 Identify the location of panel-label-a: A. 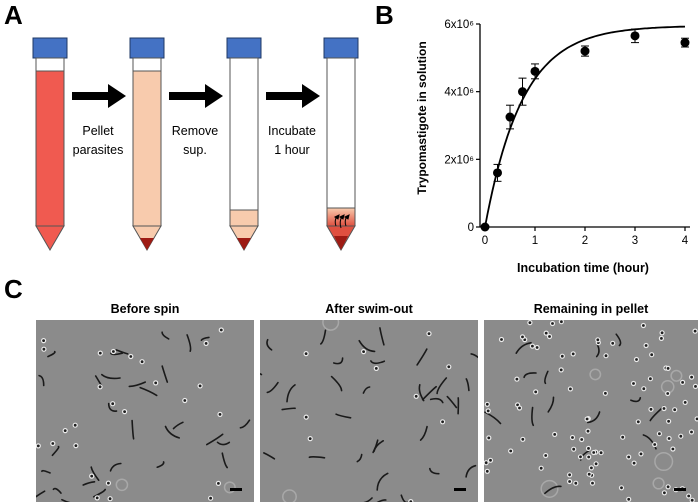
(13, 15).